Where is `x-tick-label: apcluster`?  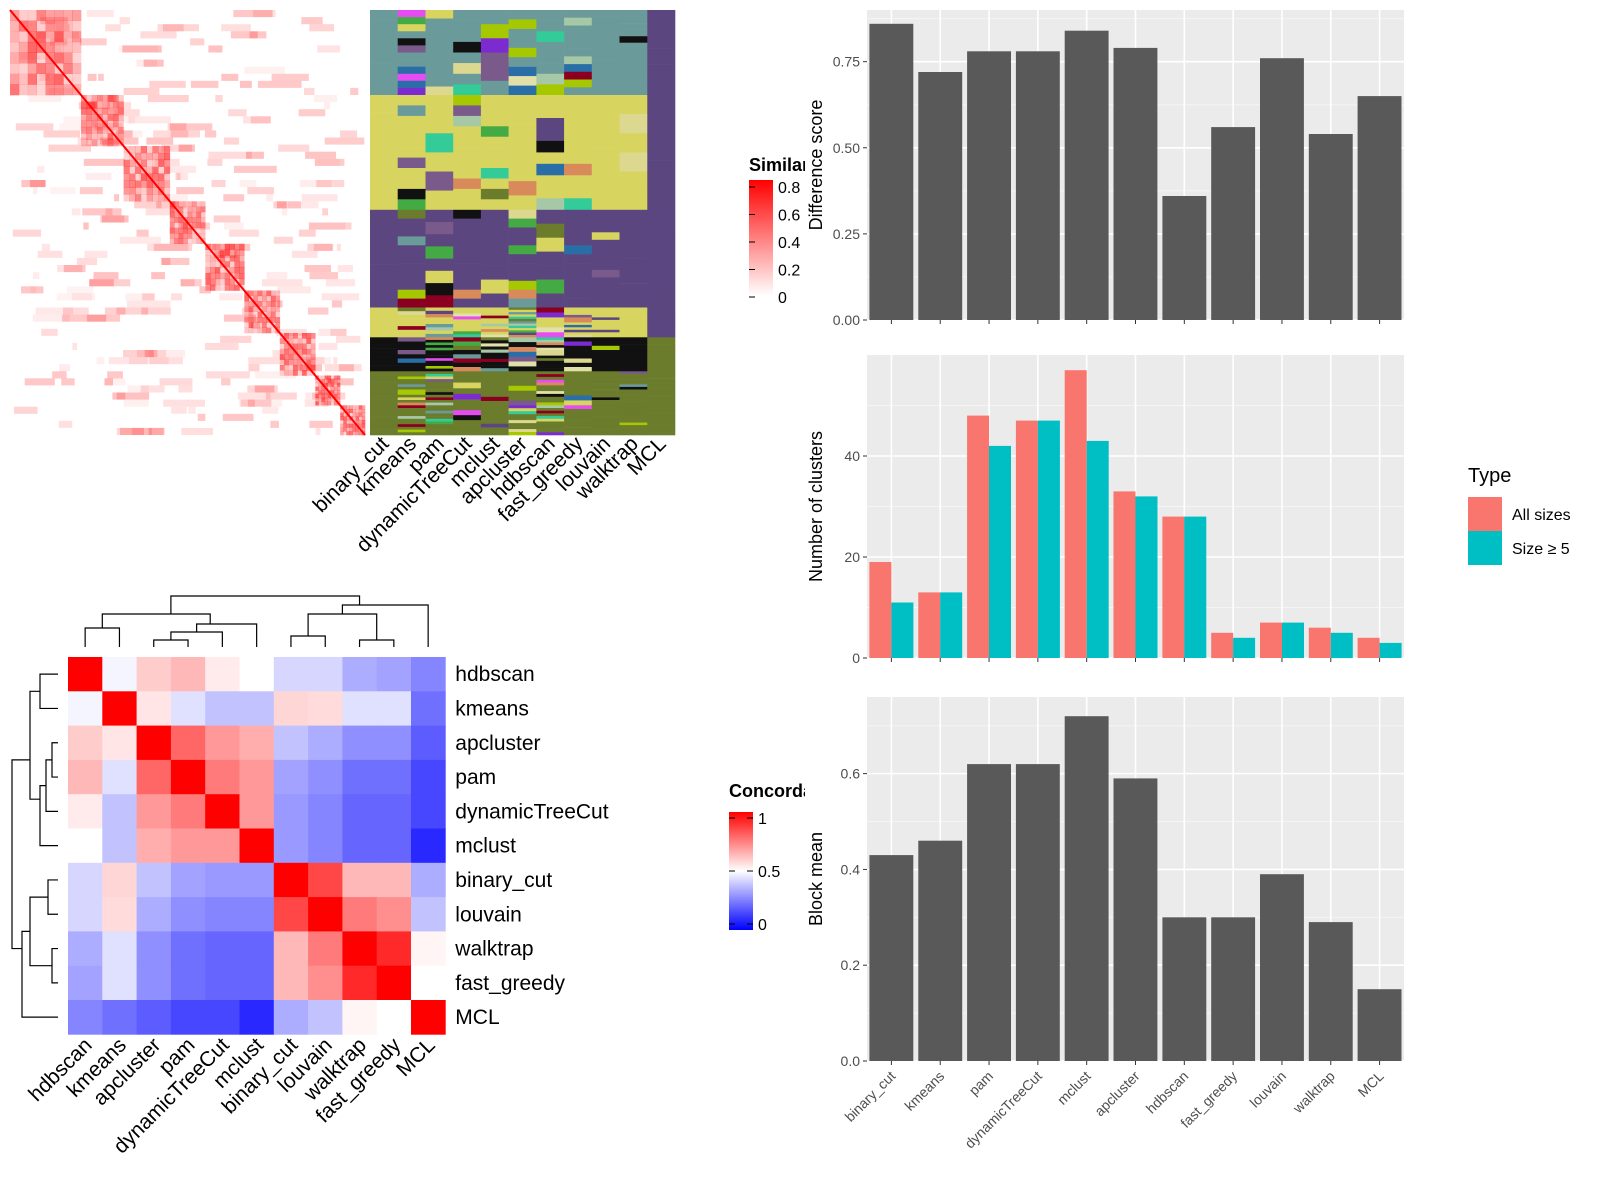
x-tick-label: apcluster is located at coordinates (1117, 1094).